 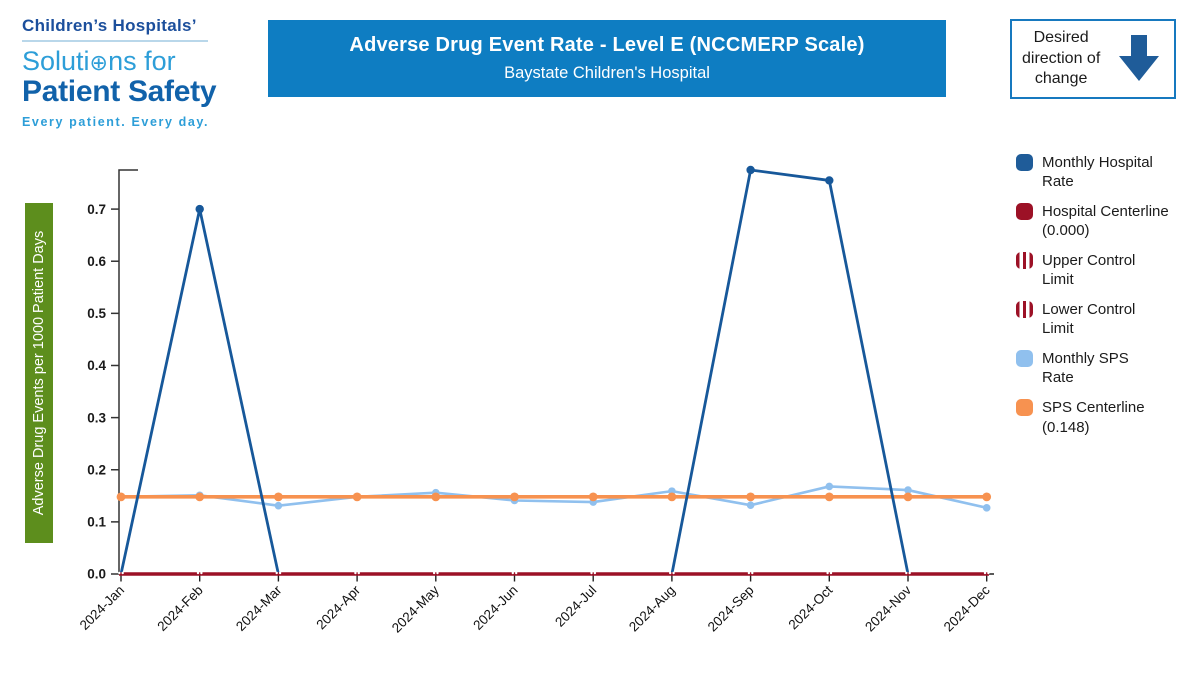 What do you see at coordinates (888, 608) in the screenshot?
I see `x-tick-label: 2024-Nov` at bounding box center [888, 608].